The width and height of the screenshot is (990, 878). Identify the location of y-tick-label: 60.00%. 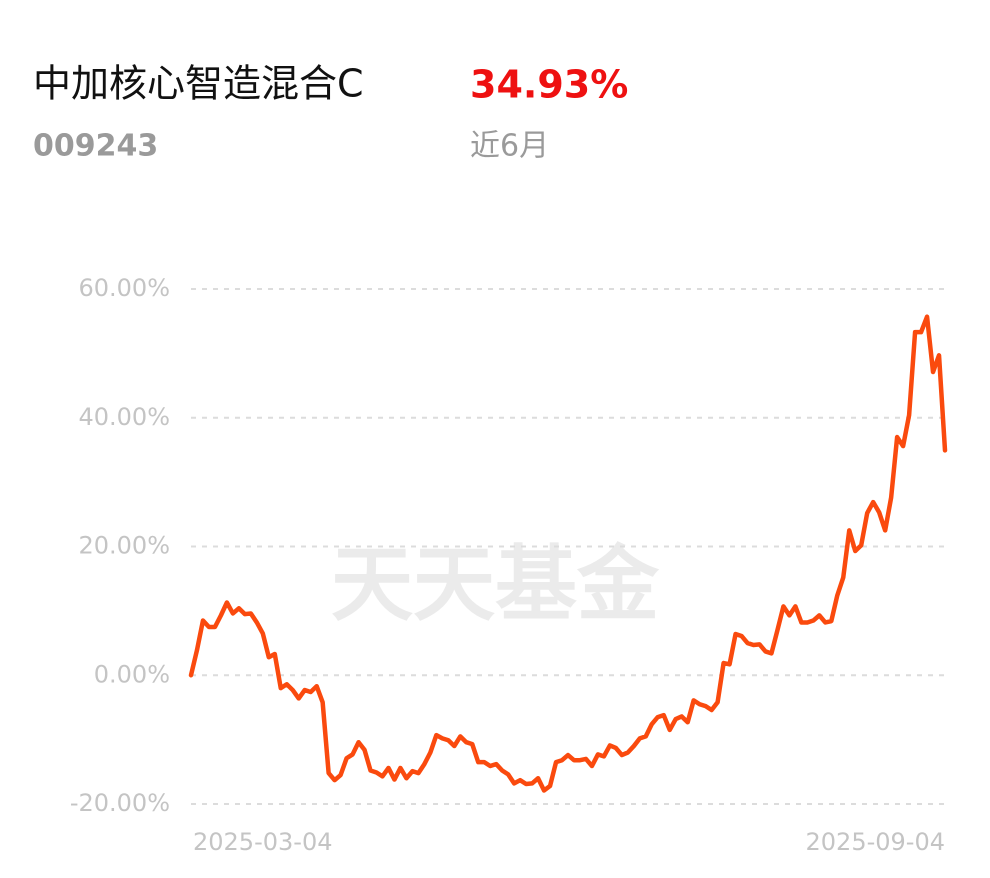
(124, 288).